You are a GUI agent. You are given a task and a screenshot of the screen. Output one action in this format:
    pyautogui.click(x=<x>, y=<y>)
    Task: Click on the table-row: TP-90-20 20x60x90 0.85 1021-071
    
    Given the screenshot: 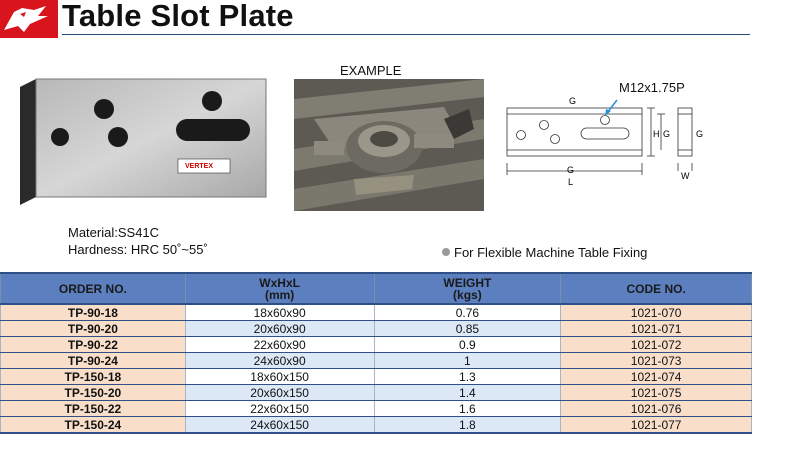 What is the action you would take?
    pyautogui.click(x=376, y=328)
    